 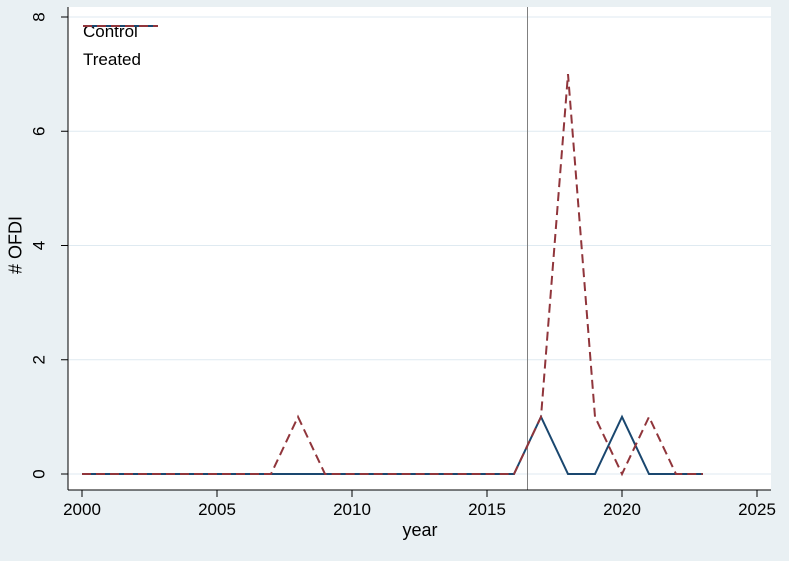 What do you see at coordinates (39, 359) in the screenshot?
I see `y-tick-label-2: 2` at bounding box center [39, 359].